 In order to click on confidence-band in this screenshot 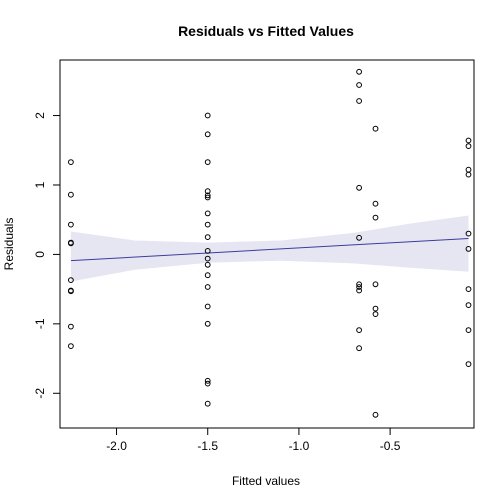, I will do `click(269, 248)`.